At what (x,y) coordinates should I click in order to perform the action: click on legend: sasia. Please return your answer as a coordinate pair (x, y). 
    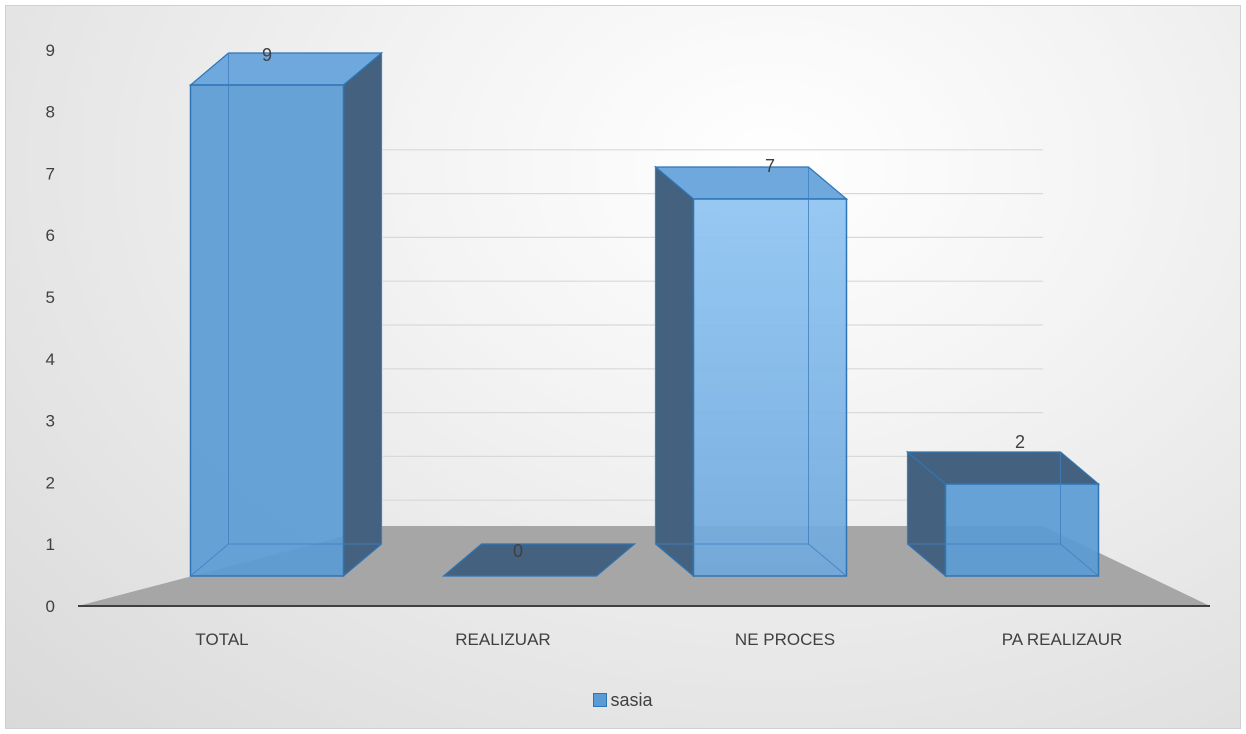
    Looking at the image, I should click on (623, 700).